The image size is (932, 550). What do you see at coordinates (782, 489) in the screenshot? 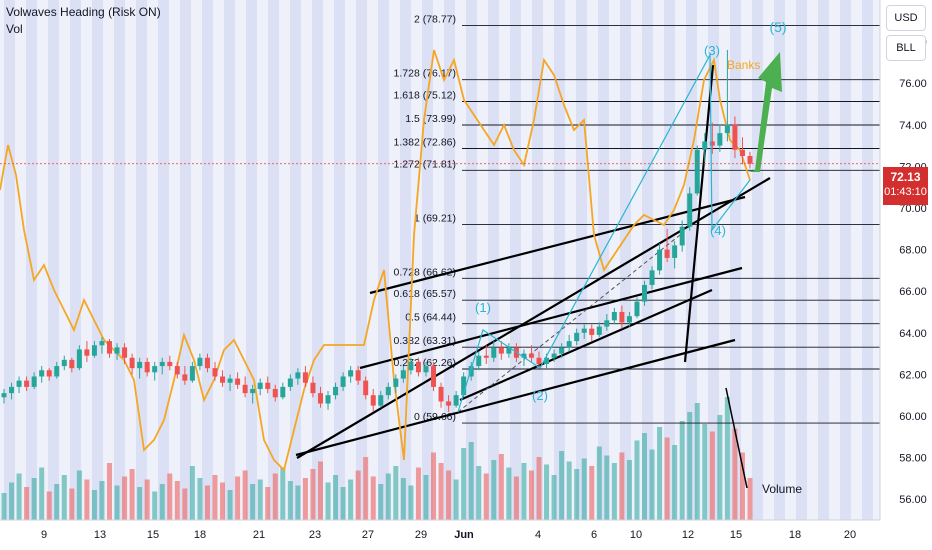
I see `volume-annotation: Volume` at bounding box center [782, 489].